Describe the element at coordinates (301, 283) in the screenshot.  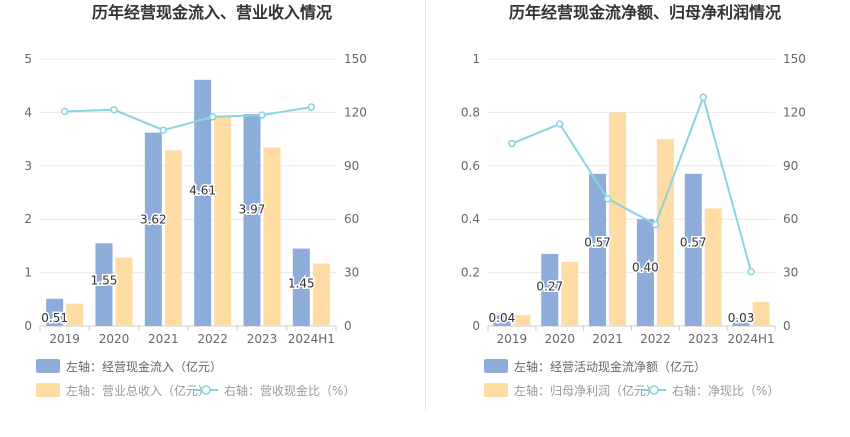
I see `bar-data-label: 1.45` at that location.